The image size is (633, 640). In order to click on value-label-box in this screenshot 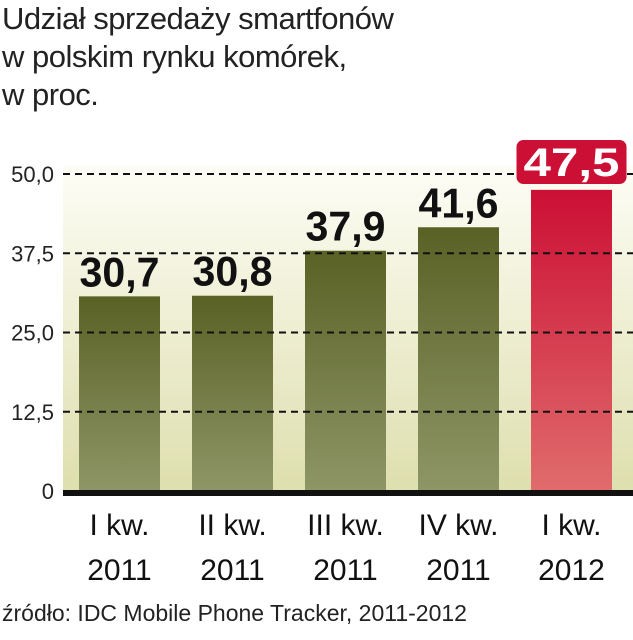, I will do `click(571, 162)`.